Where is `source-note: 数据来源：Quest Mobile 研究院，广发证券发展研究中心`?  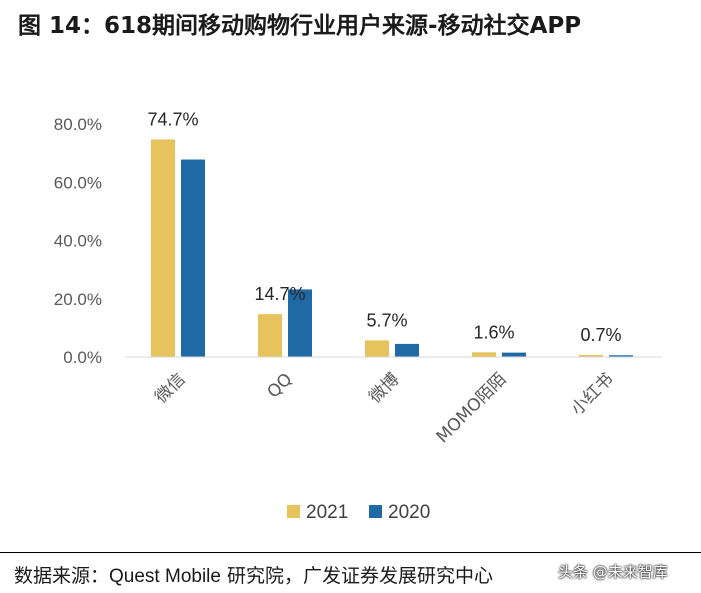 source-note: 数据来源：Quest Mobile 研究院，广发证券发展研究中心 is located at coordinates (253, 574).